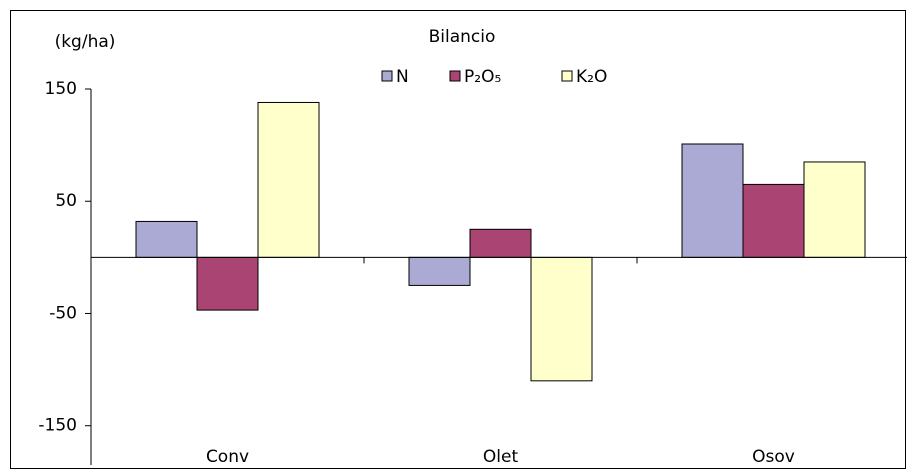 The width and height of the screenshot is (907, 469). What do you see at coordinates (773, 457) in the screenshot?
I see `x-tick-label: Osov` at bounding box center [773, 457].